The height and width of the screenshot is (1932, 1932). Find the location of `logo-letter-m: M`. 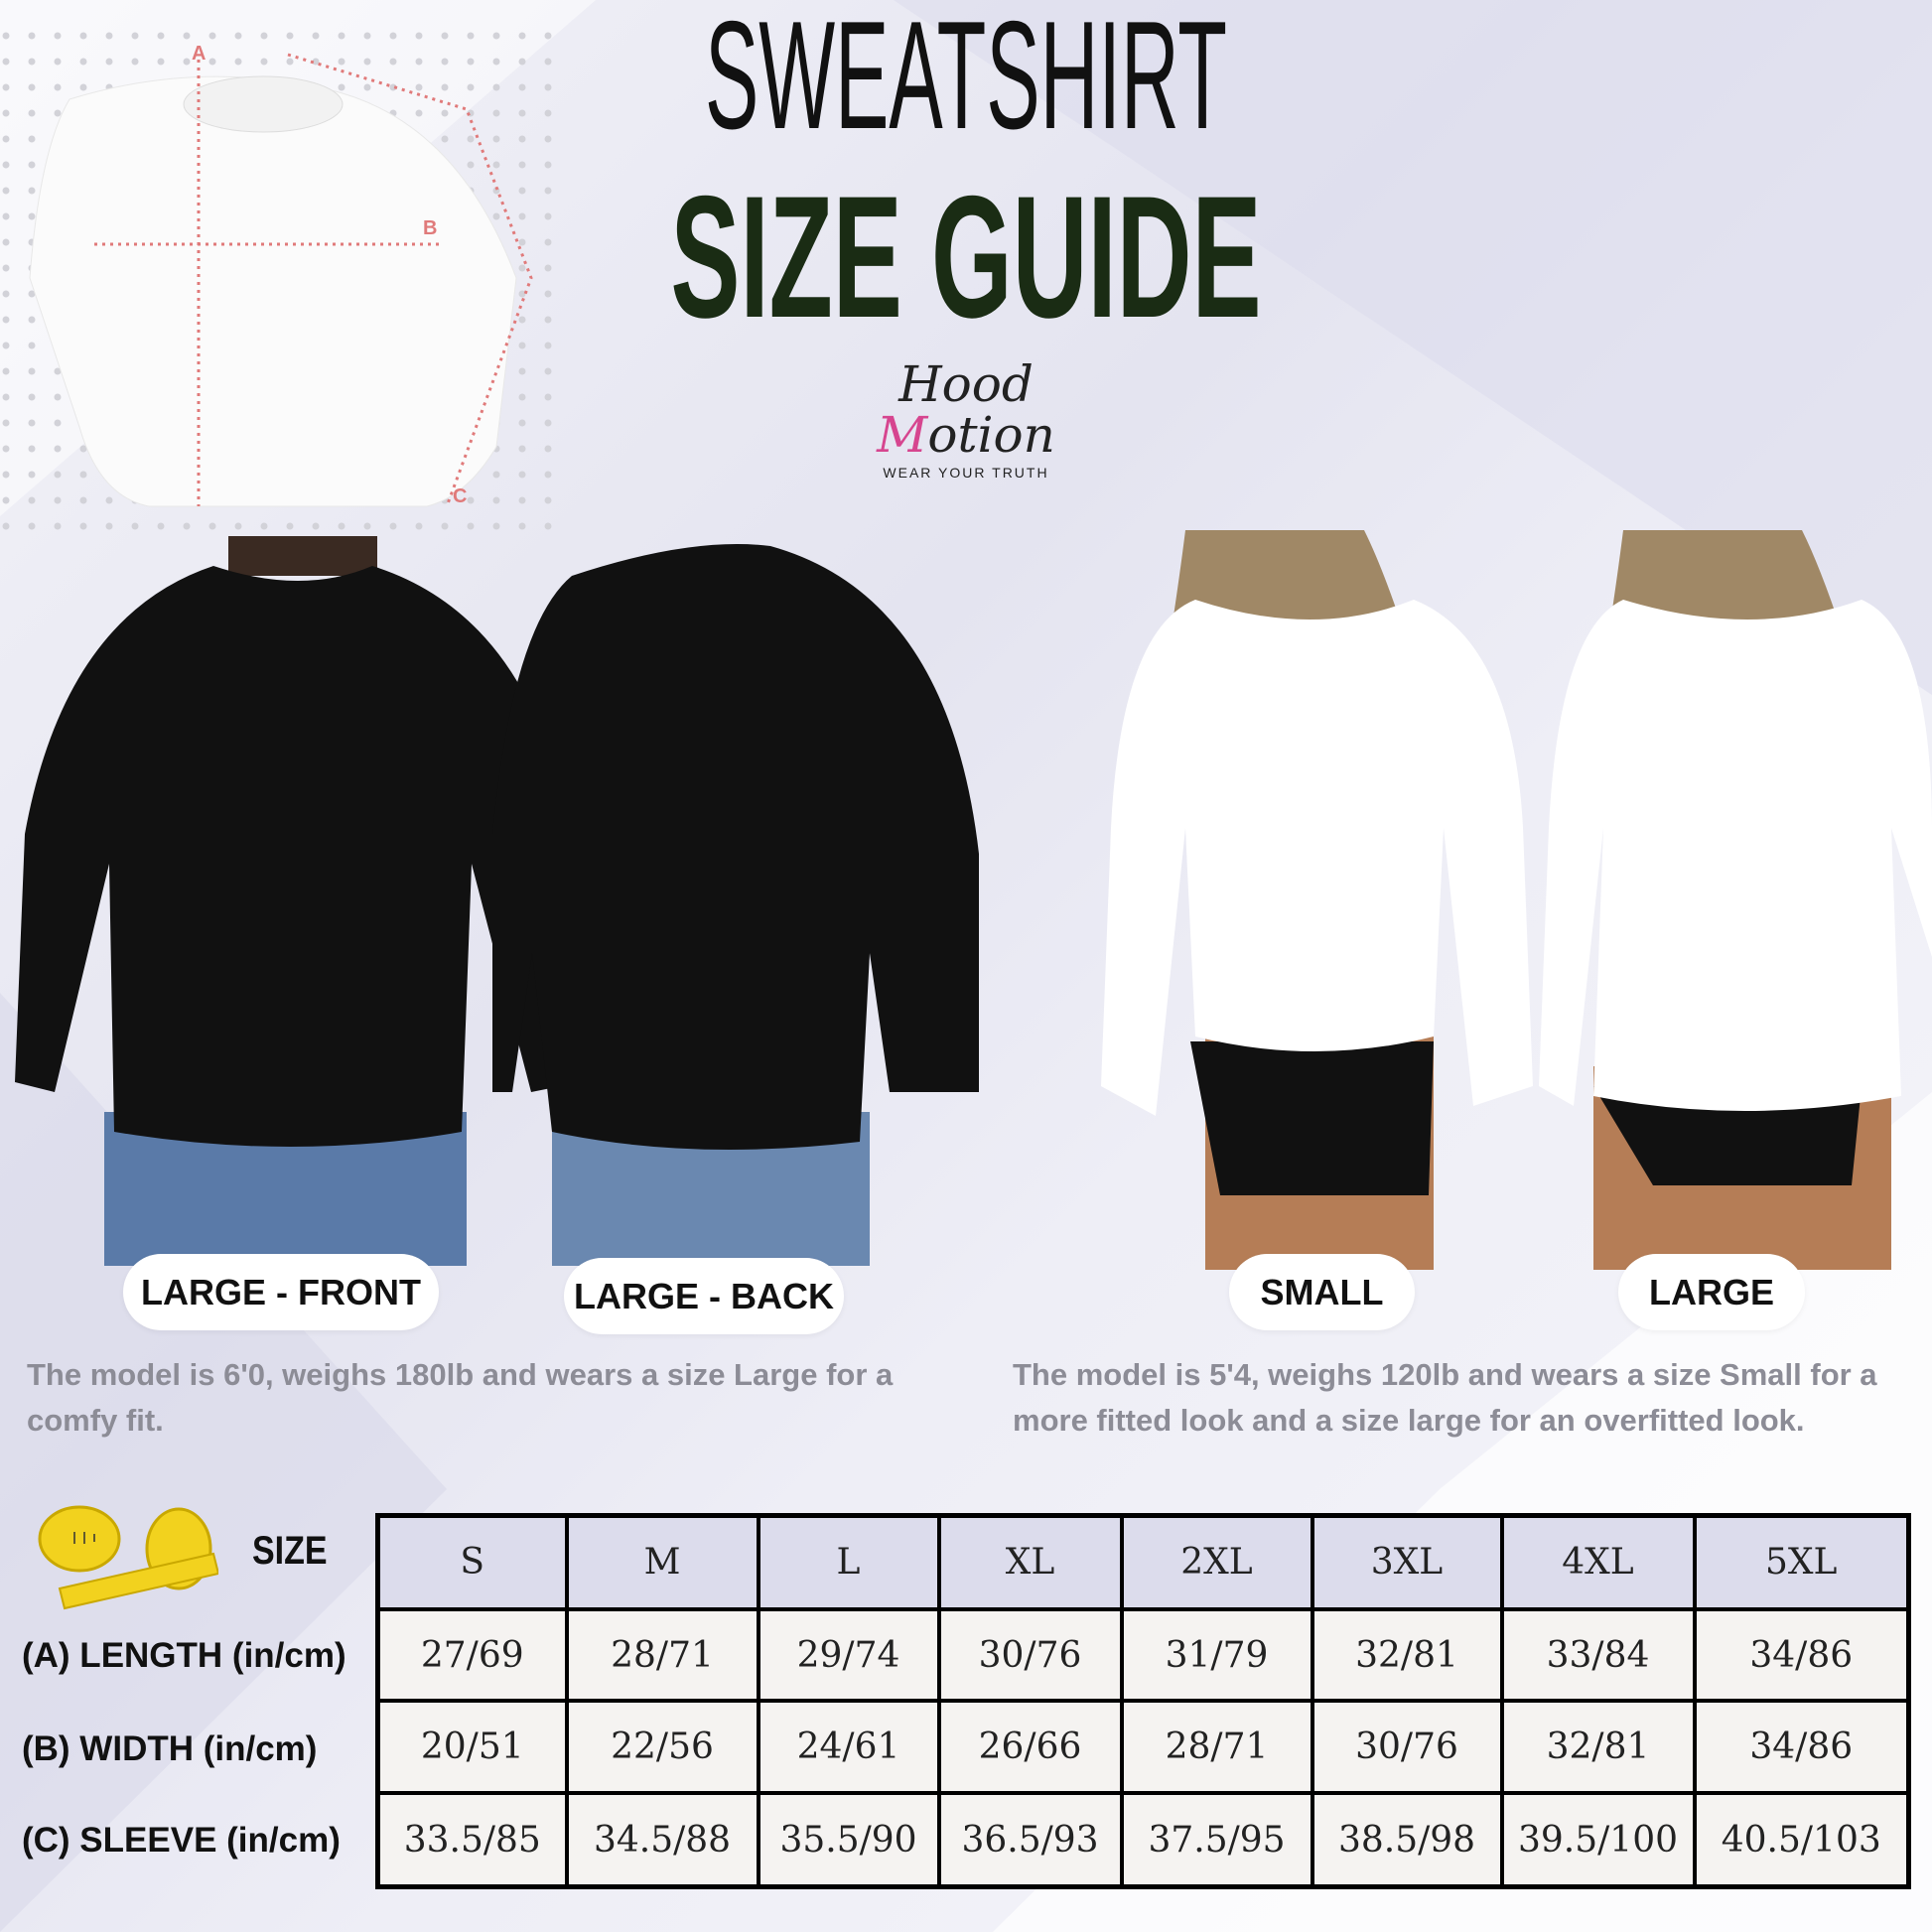

logo-letter-m: M is located at coordinates (902, 435).